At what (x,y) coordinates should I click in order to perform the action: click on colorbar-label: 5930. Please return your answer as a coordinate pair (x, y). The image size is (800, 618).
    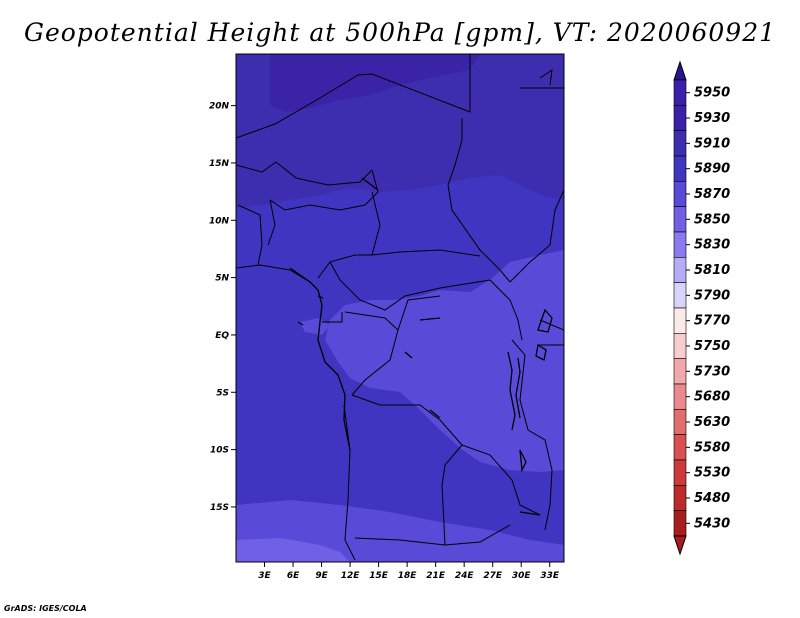
    Looking at the image, I should click on (712, 118).